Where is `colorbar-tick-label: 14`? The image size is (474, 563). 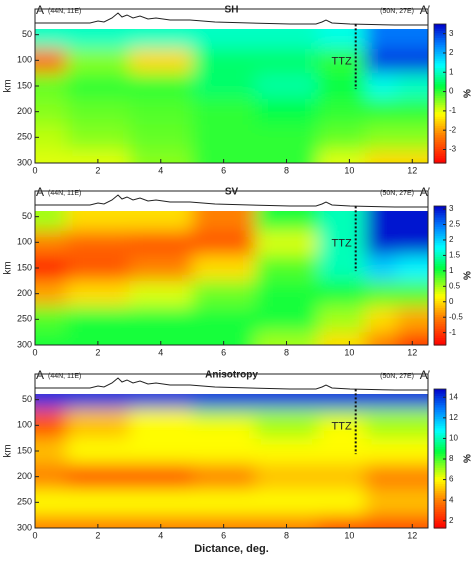 colorbar-tick-label: 14 is located at coordinates (453, 396).